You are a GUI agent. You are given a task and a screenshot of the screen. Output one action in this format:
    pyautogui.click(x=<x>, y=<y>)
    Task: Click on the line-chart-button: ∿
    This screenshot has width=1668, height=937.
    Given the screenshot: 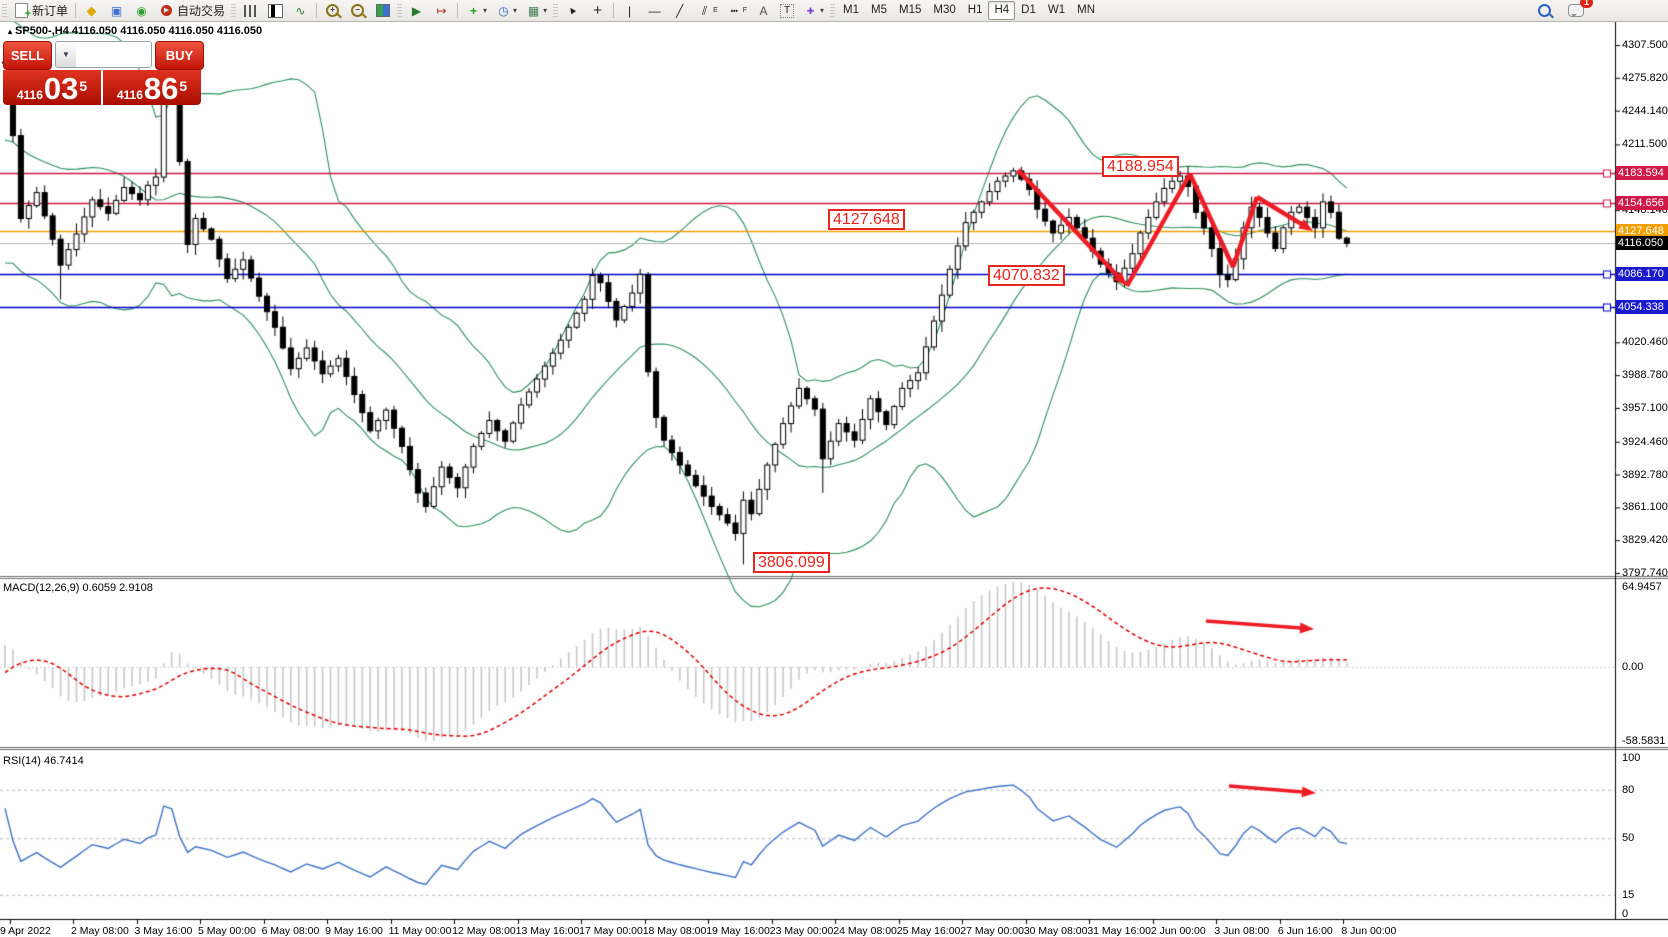 What is the action you would take?
    pyautogui.click(x=300, y=10)
    